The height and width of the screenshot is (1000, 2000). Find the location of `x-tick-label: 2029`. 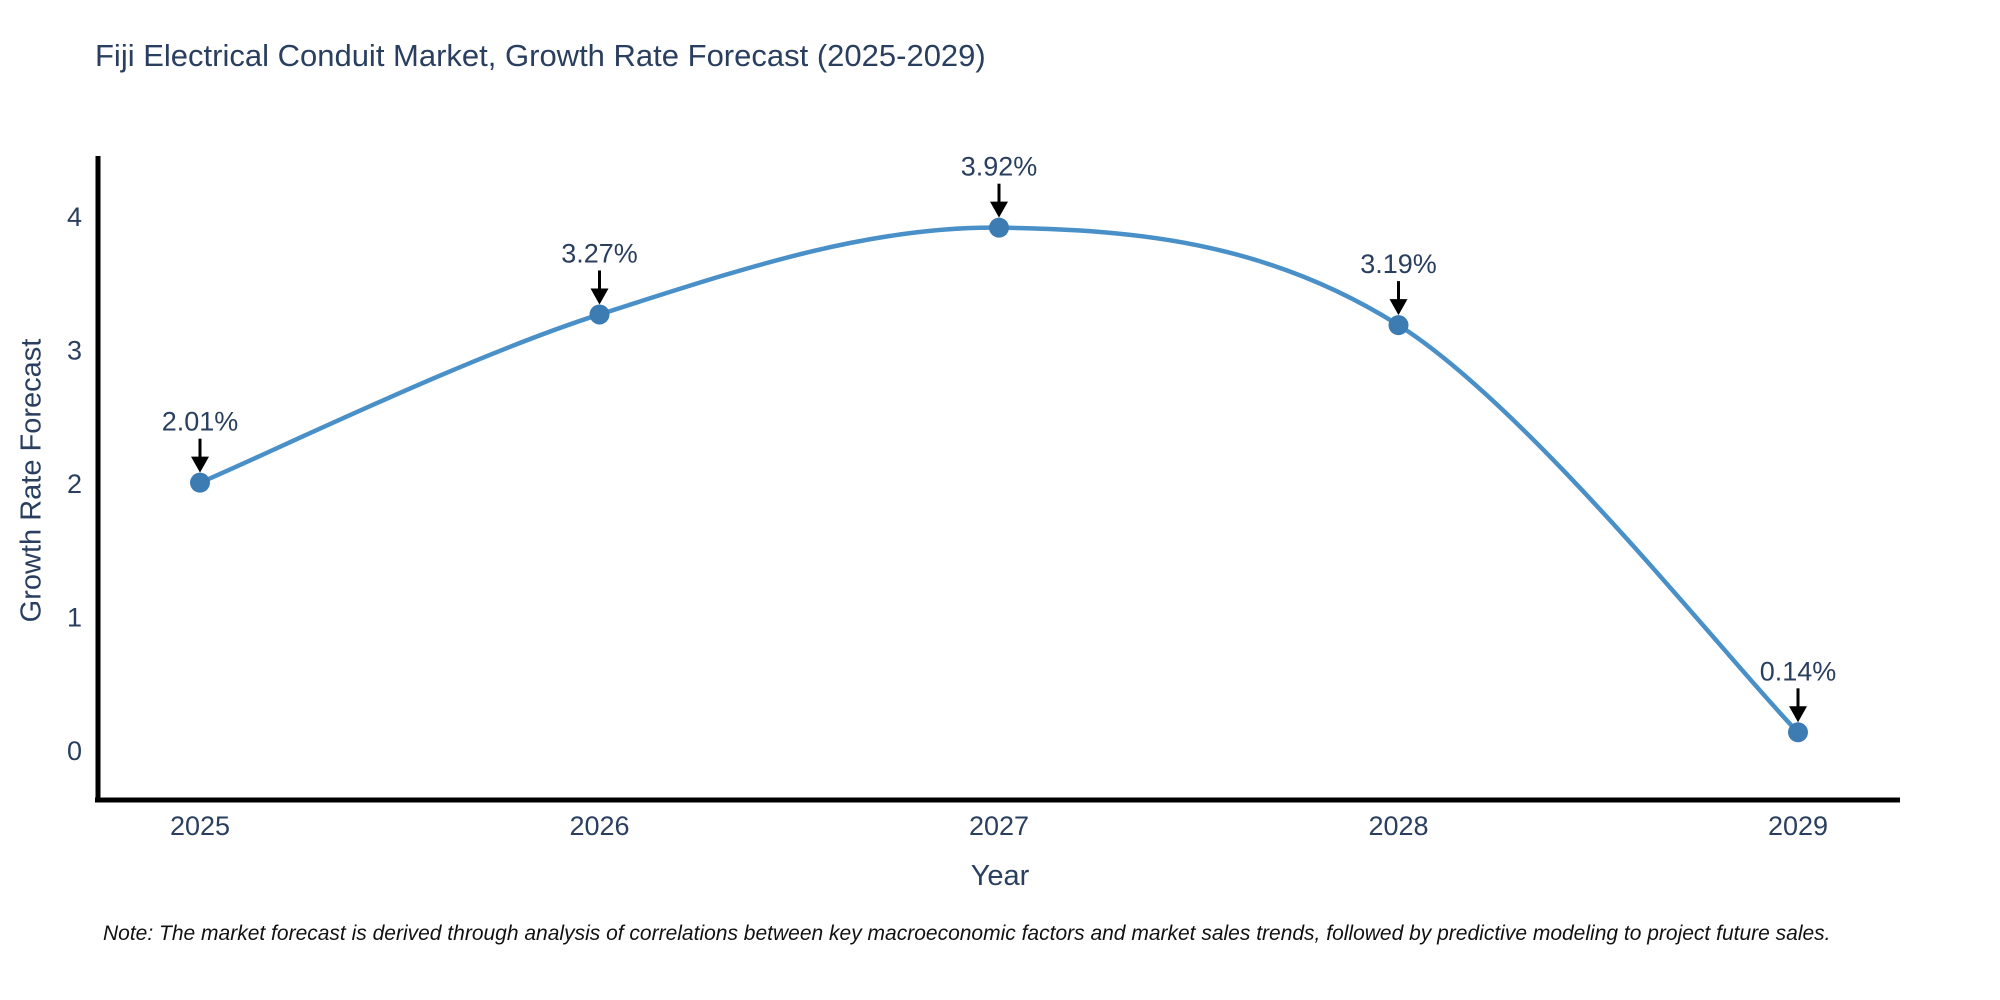

x-tick-label: 2029 is located at coordinates (1798, 826).